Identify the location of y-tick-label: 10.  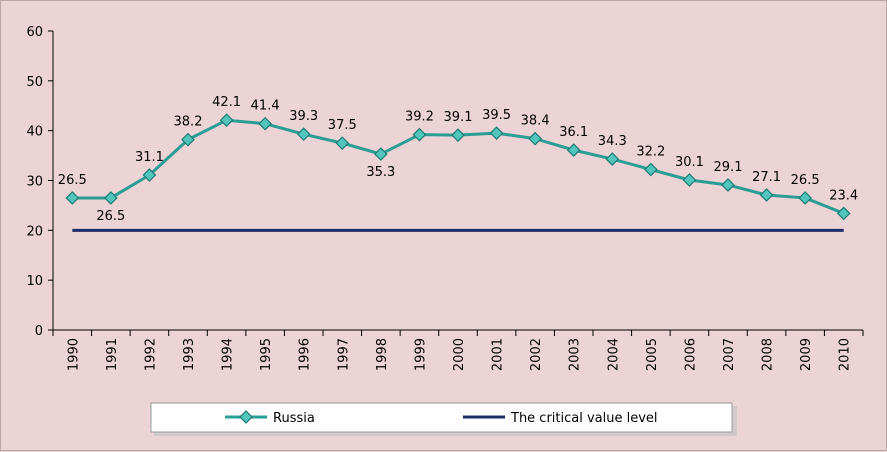
(34, 281).